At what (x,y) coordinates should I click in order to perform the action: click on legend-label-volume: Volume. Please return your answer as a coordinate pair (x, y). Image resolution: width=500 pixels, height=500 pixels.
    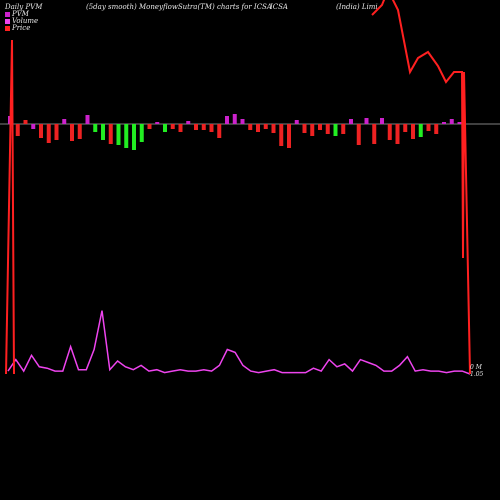
    Looking at the image, I should click on (25, 21).